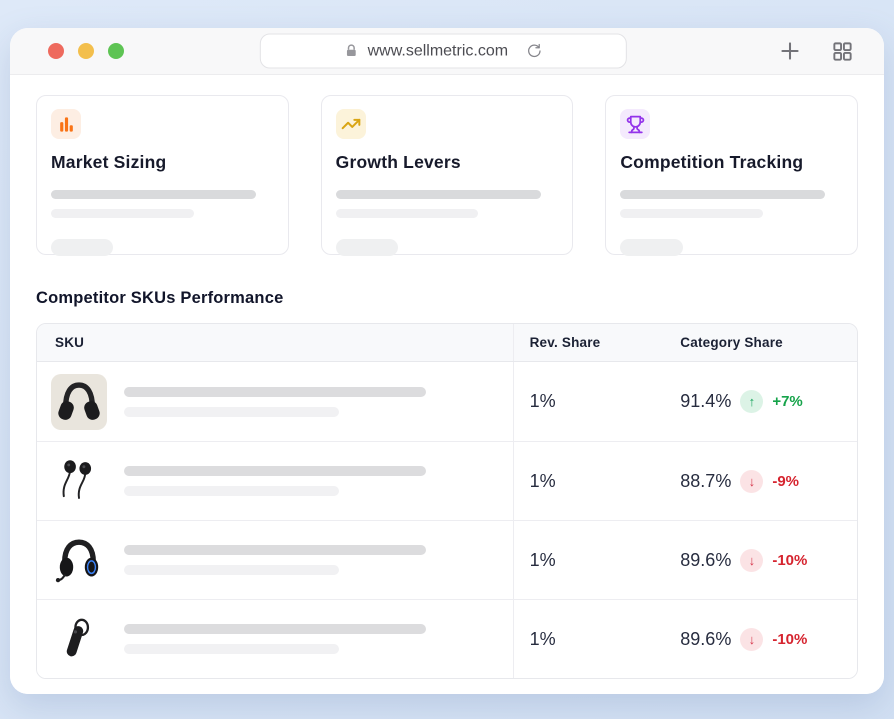 This screenshot has height=719, width=894. I want to click on card-title: Competition Tracking, so click(712, 162).